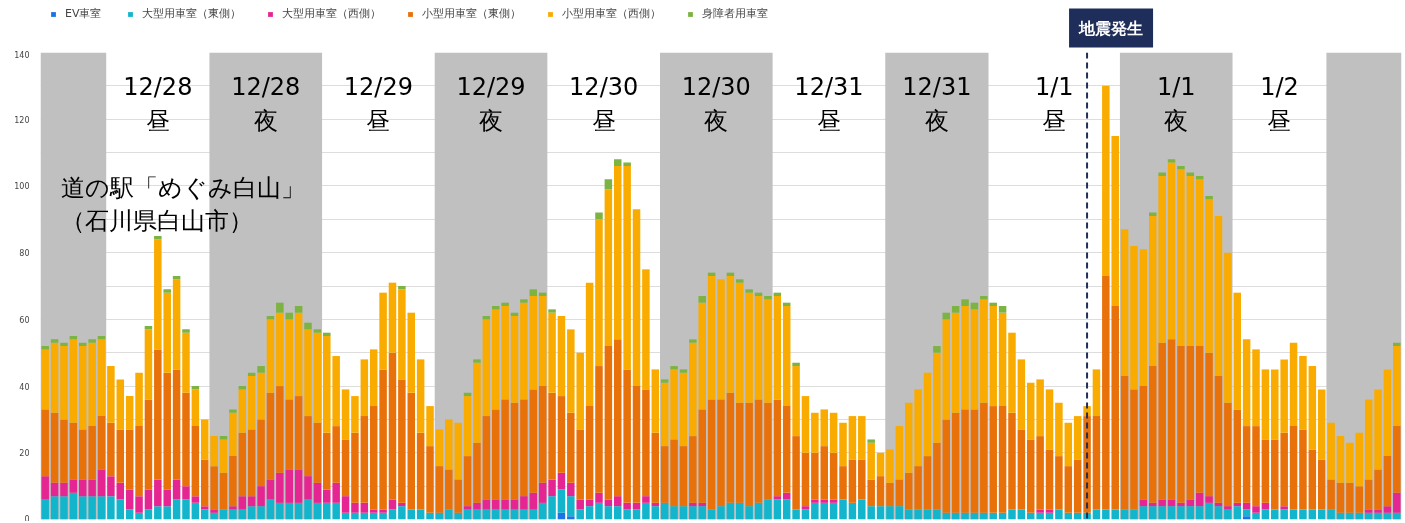  Describe the element at coordinates (716, 103) in the screenshot. I see `annotation: 12/30 夜` at that location.